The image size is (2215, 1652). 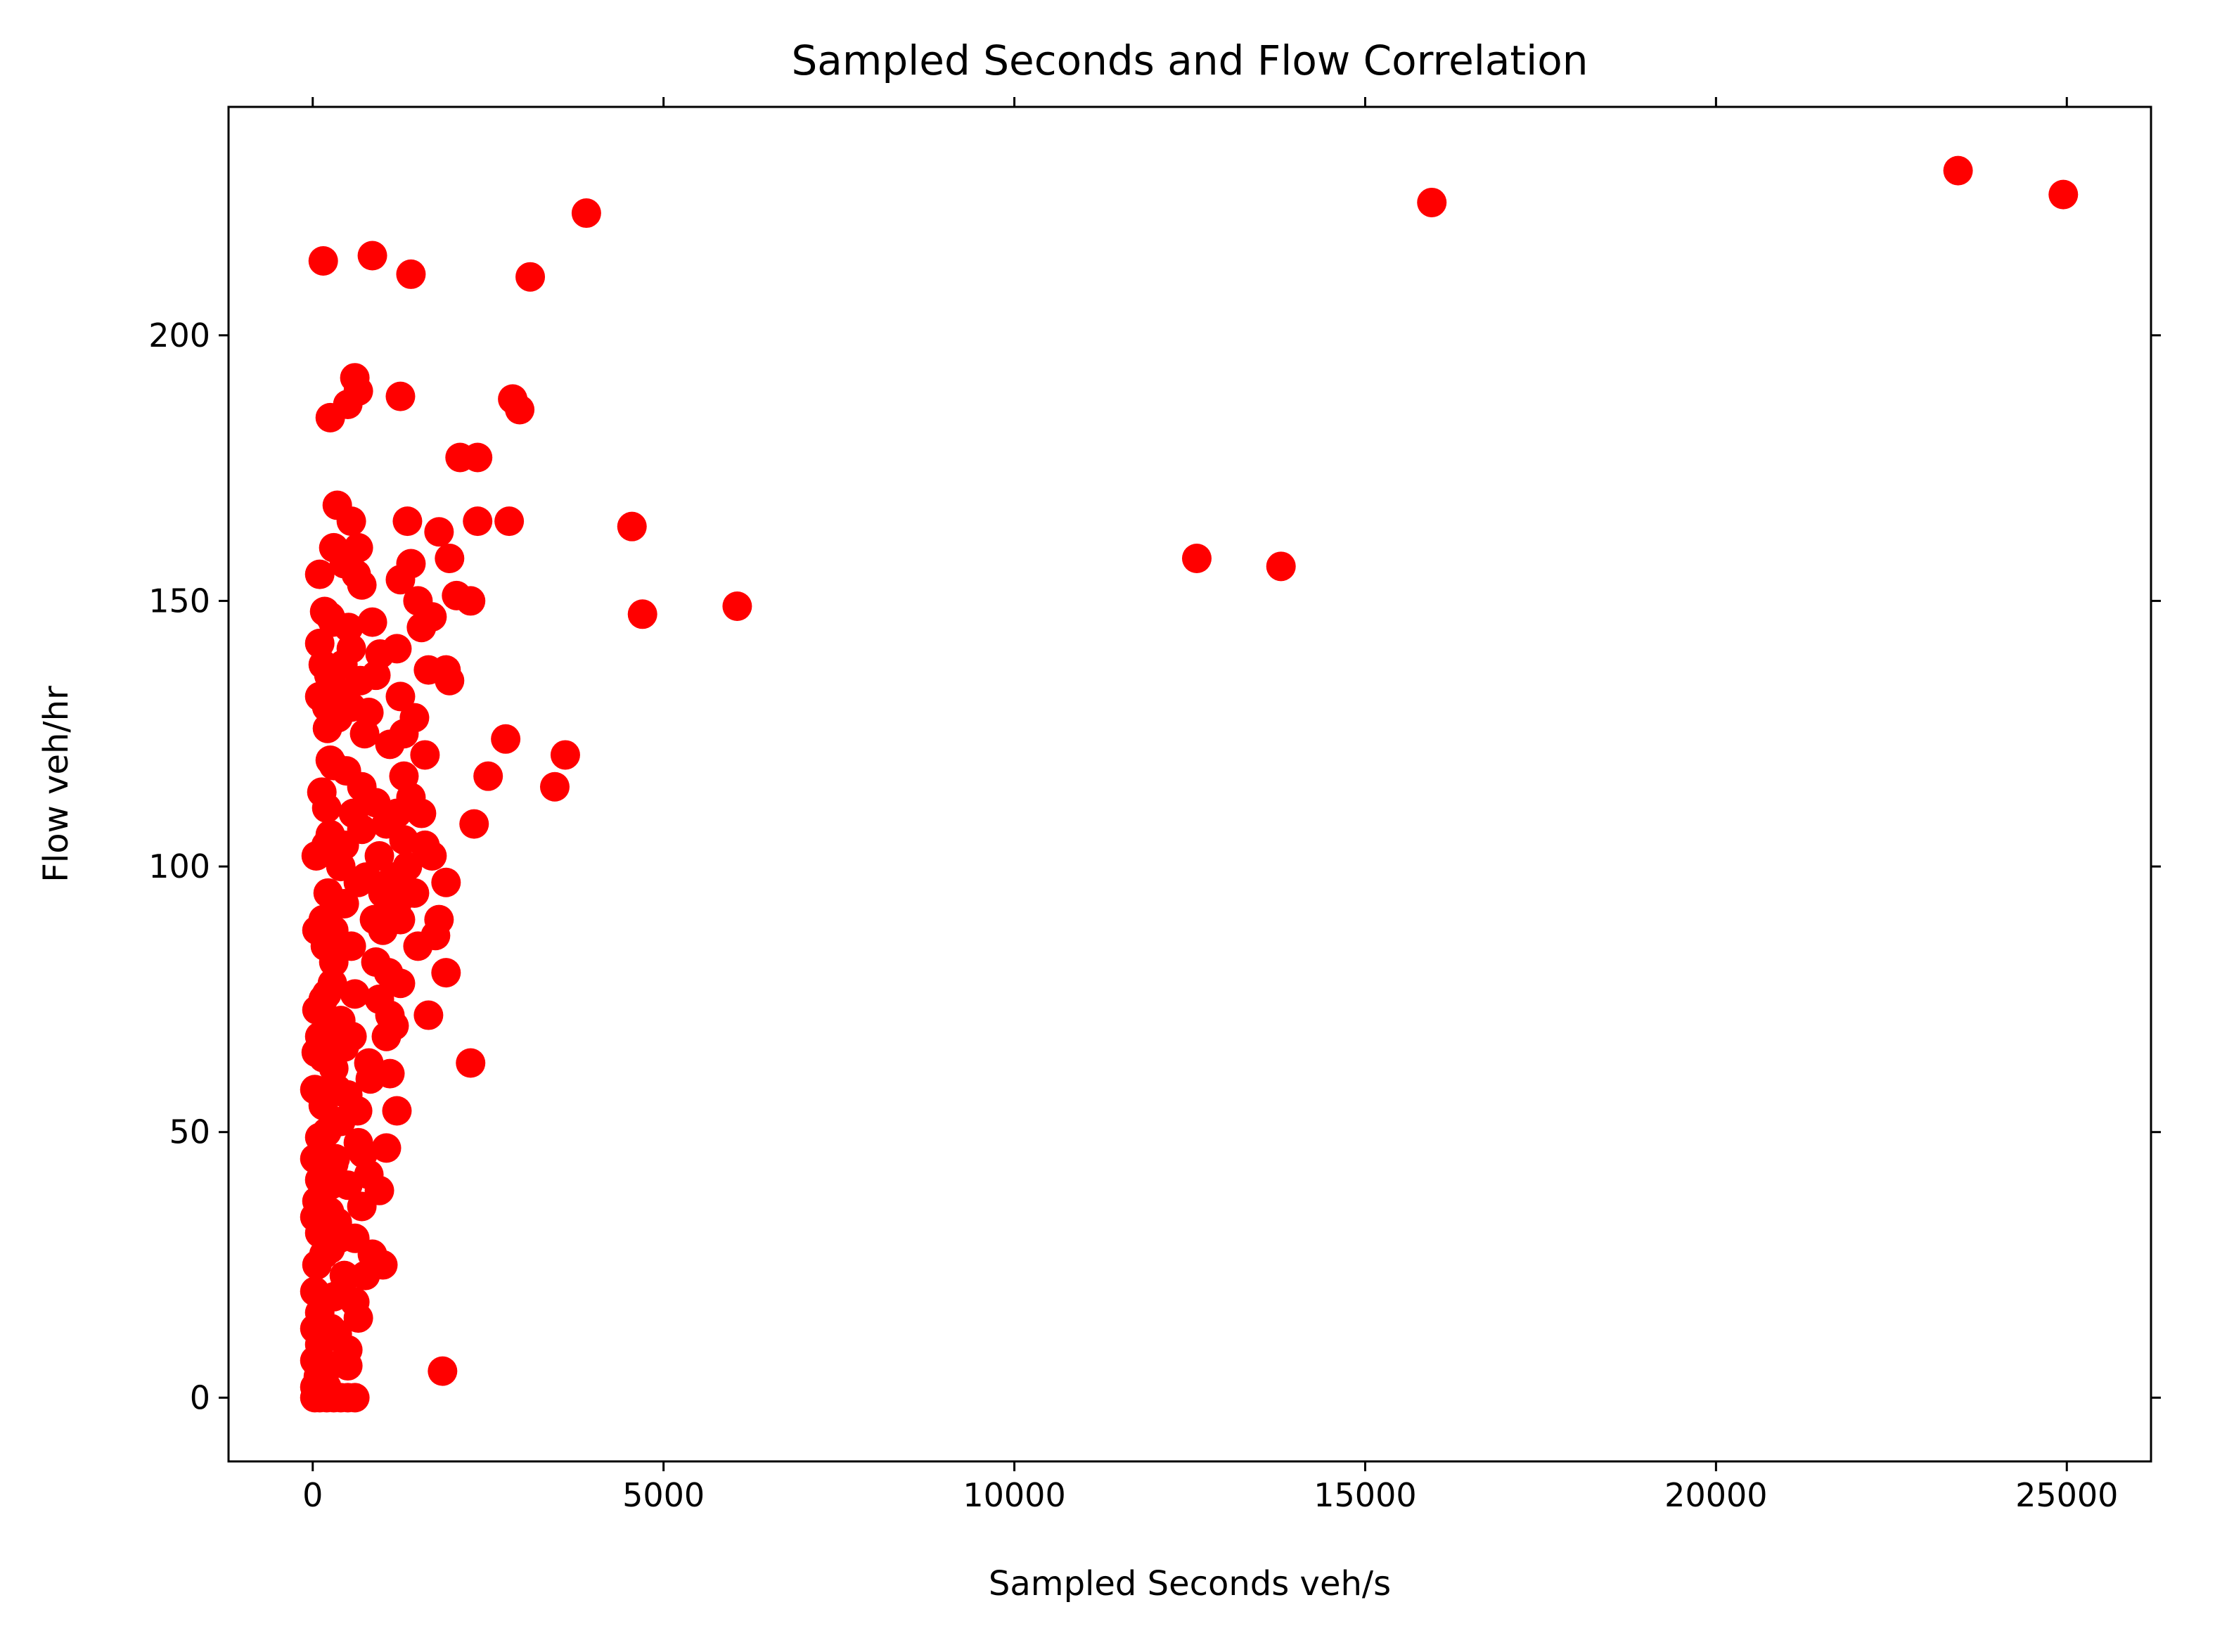 What do you see at coordinates (179, 335) in the screenshot?
I see `y-tick-label: 200` at bounding box center [179, 335].